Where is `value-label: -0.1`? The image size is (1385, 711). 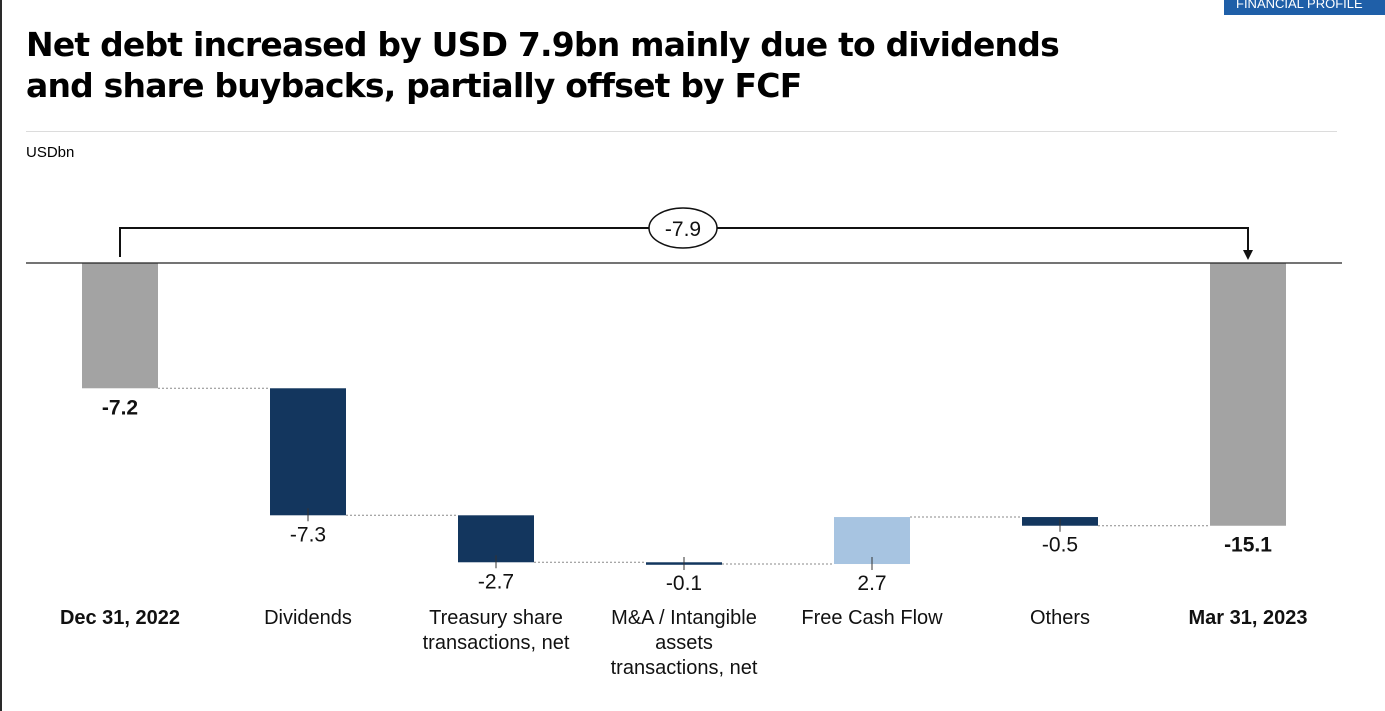 value-label: -0.1 is located at coordinates (684, 583).